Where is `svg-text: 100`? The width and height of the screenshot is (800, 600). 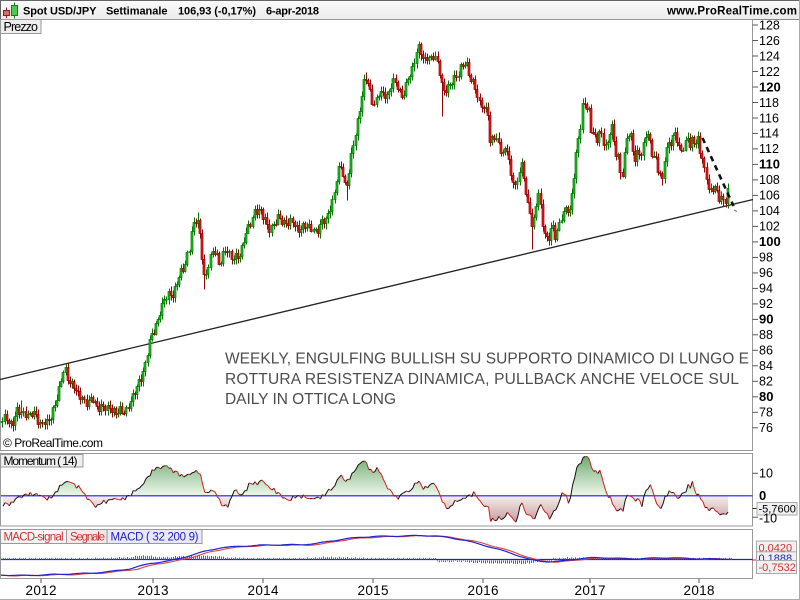
svg-text: 100 is located at coordinates (770, 241).